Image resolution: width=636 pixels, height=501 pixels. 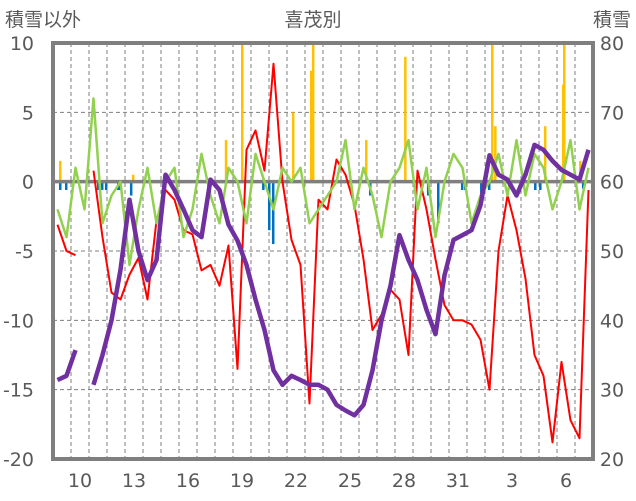 What do you see at coordinates (612, 113) in the screenshot?
I see `right-tick-label: 70` at bounding box center [612, 113].